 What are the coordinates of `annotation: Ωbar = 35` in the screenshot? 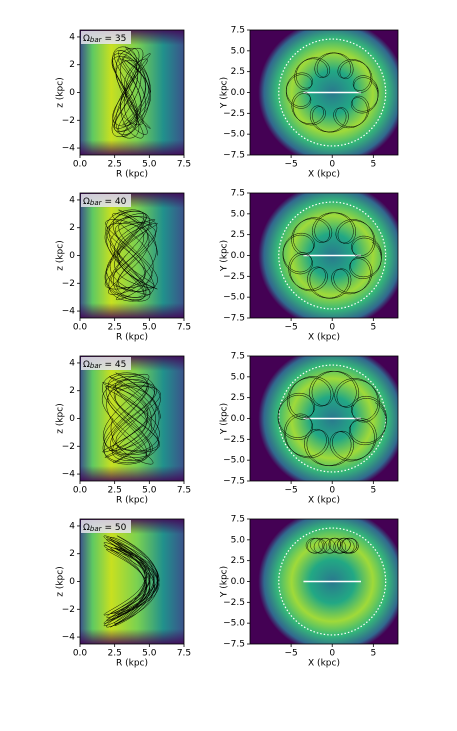 It's located at (104, 39).